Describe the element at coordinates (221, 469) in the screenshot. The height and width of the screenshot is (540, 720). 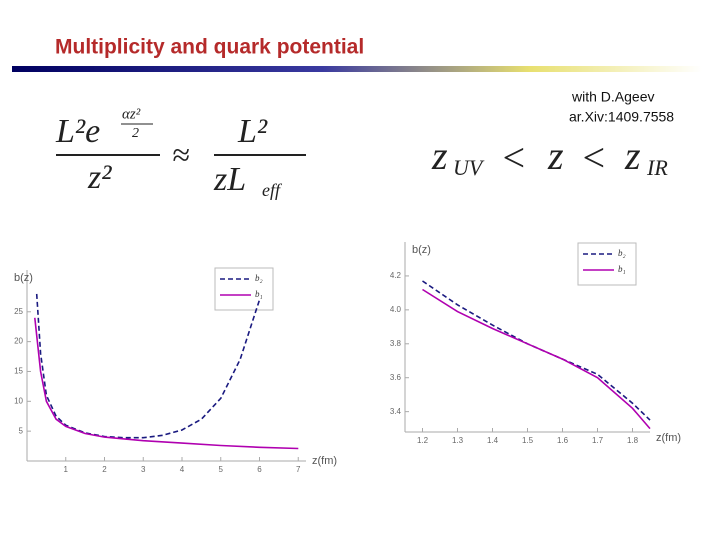
I see `x-tick-label: 5` at that location.